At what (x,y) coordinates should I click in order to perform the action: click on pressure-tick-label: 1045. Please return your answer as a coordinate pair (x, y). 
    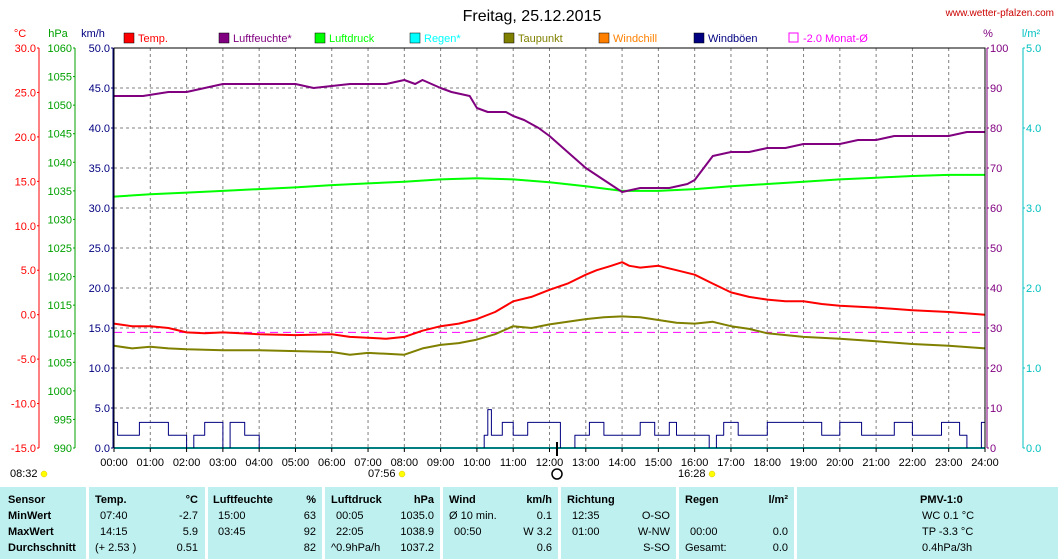
    Looking at the image, I should click on (60, 135).